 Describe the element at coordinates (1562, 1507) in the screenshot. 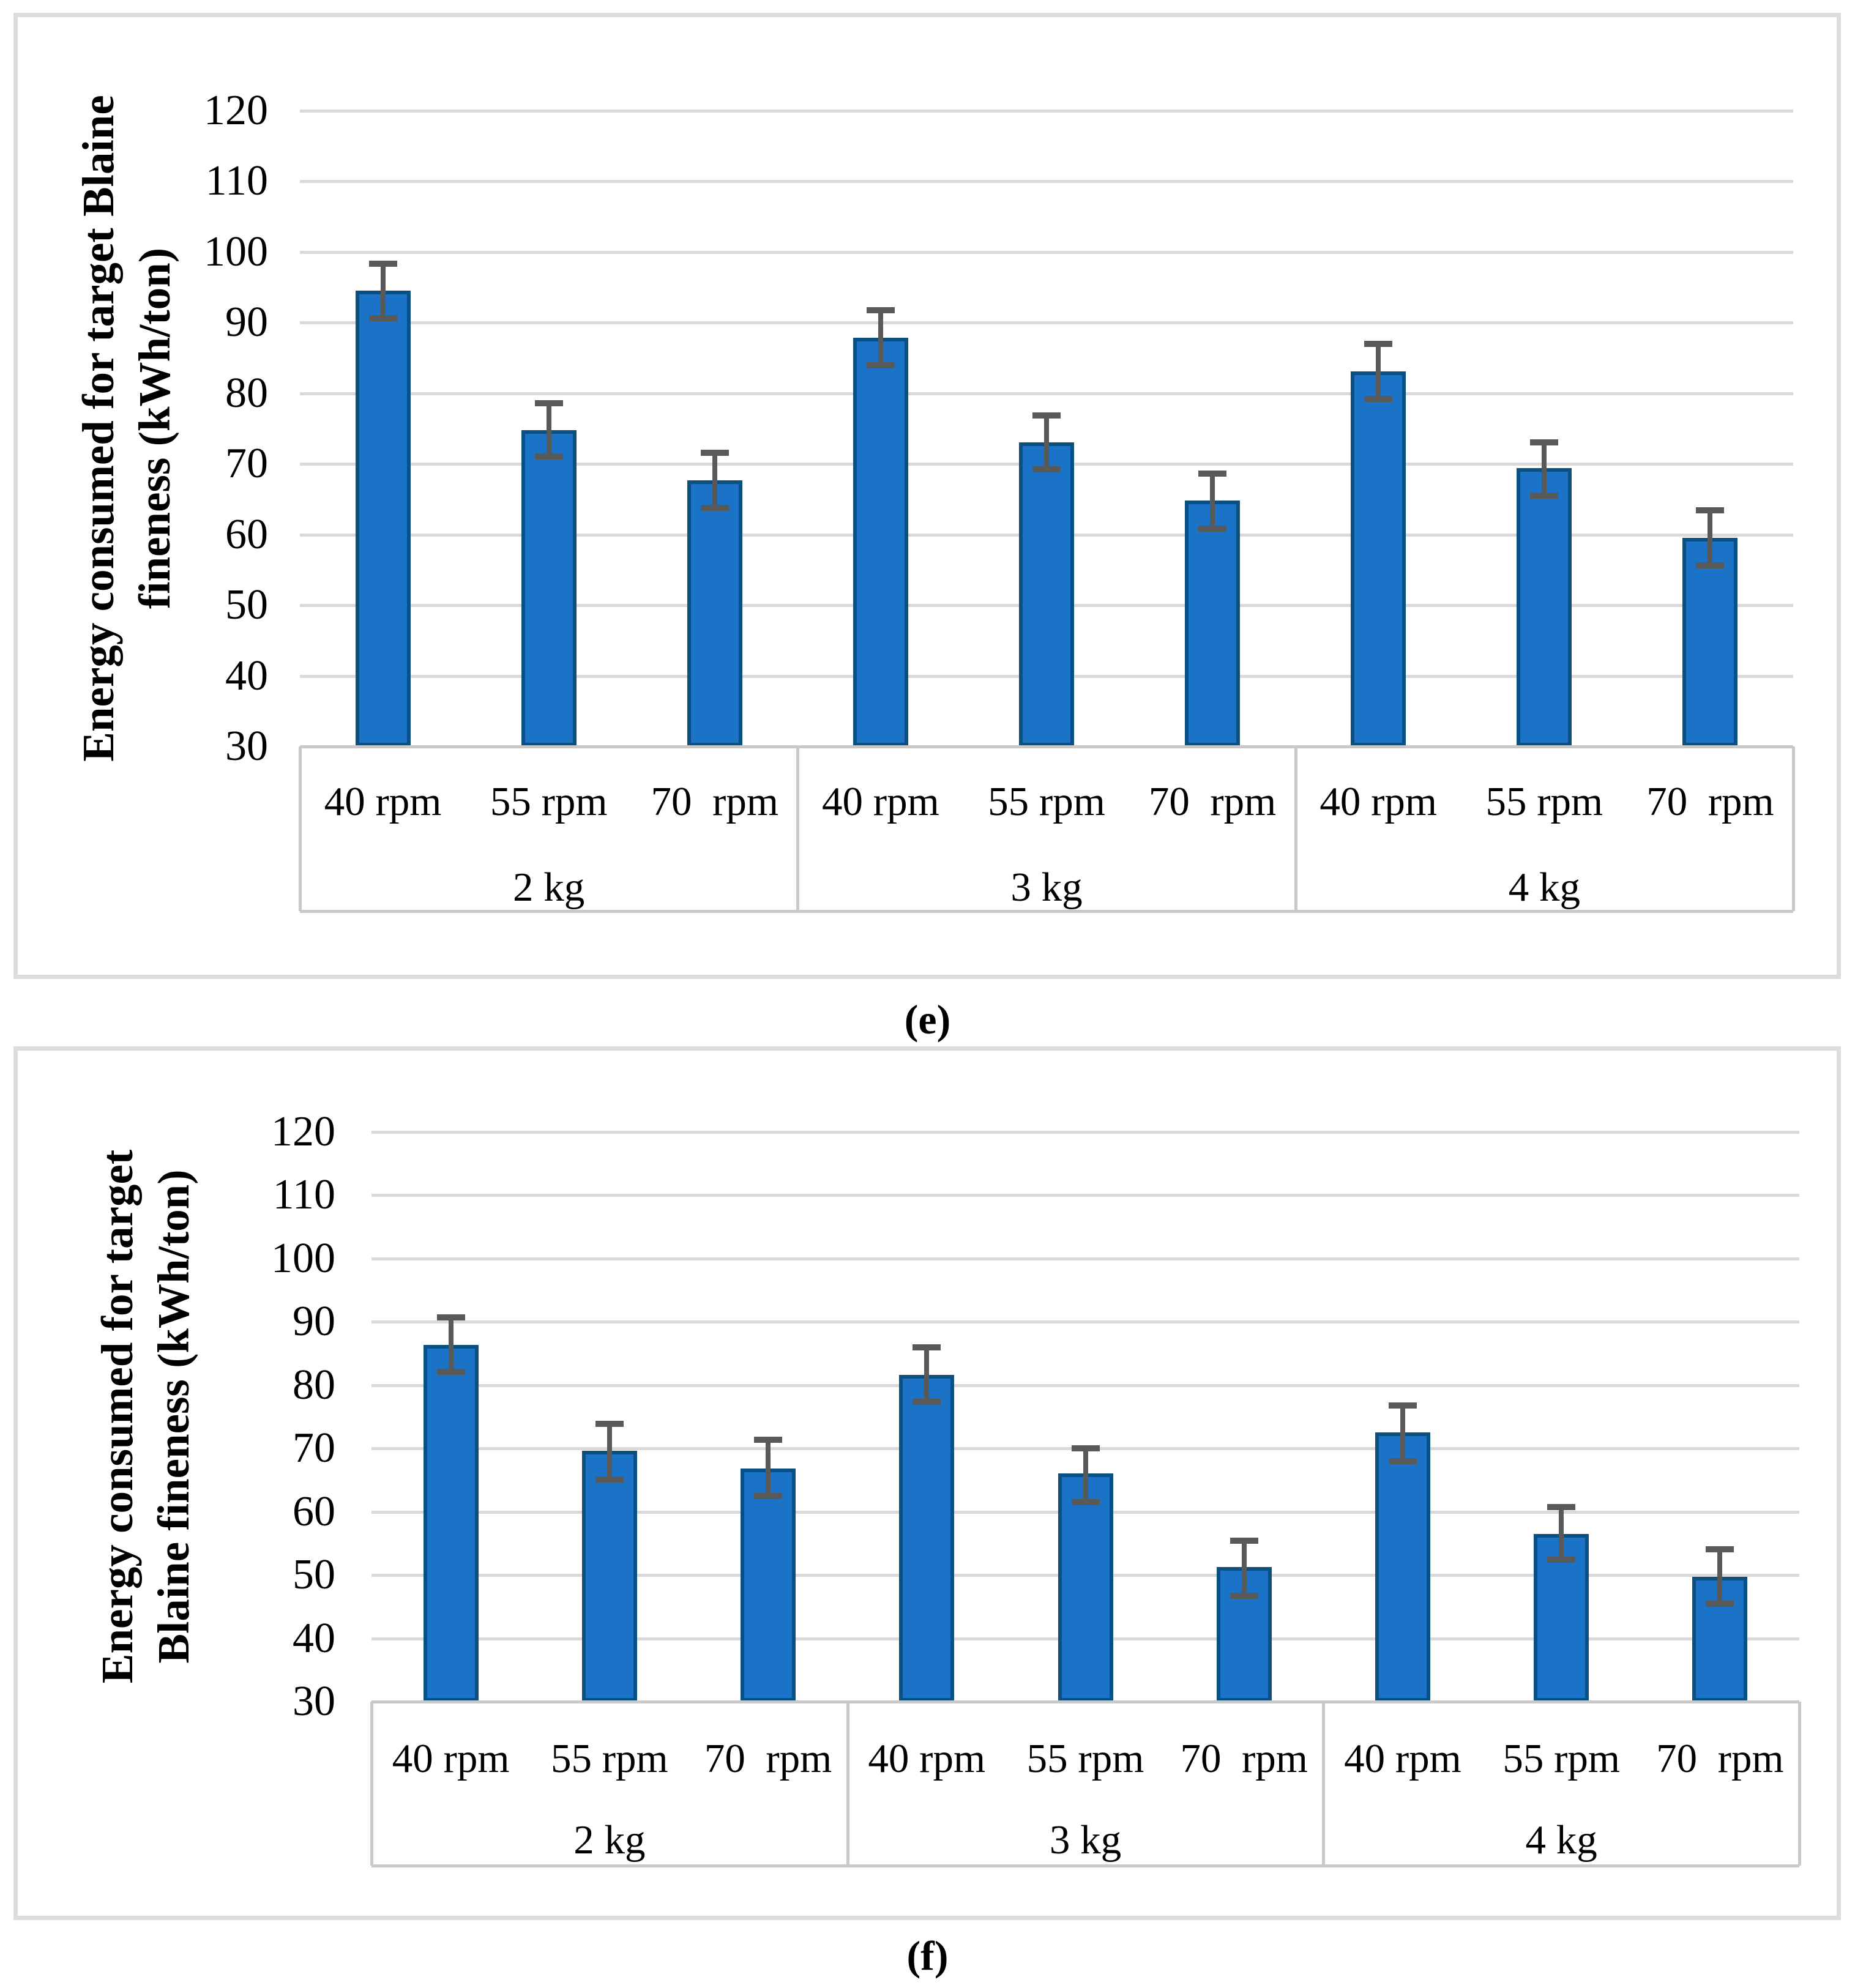

I see `error-bar-top-cap-4kg-55rpm` at that location.